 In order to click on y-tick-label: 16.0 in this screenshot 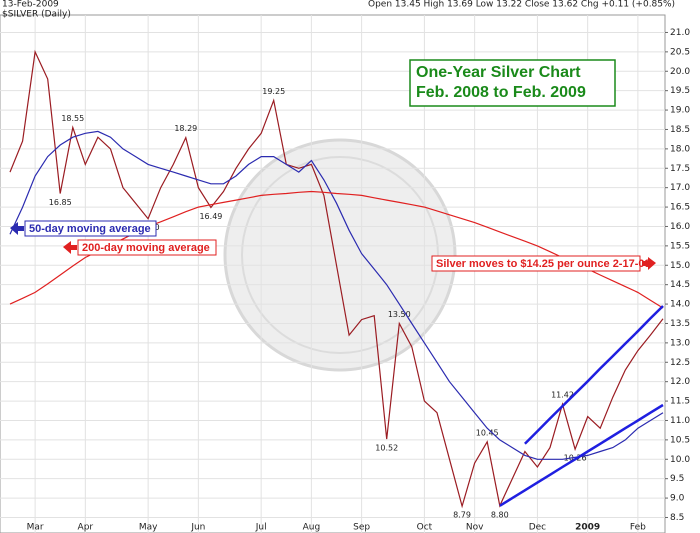, I will do `click(680, 227)`.